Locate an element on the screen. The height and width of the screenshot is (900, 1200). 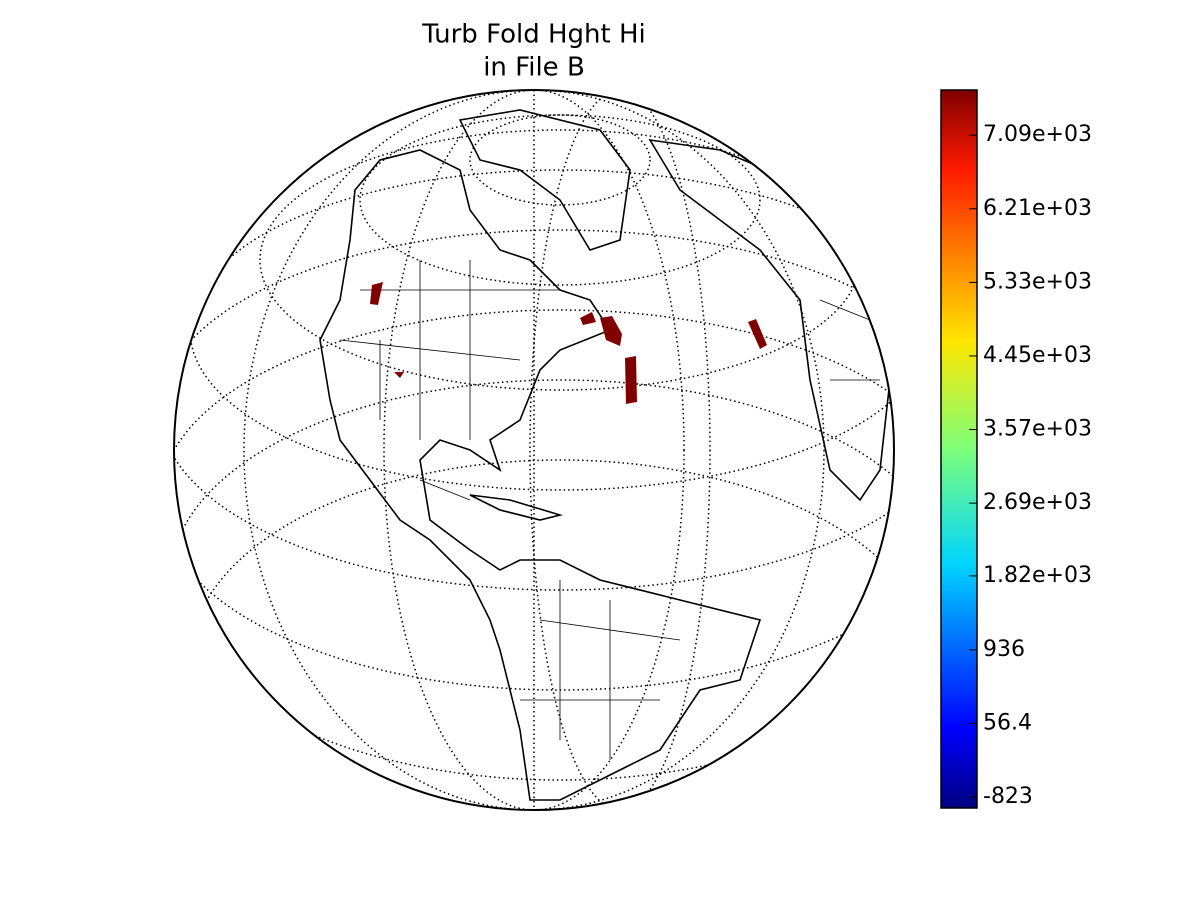
colorbar-tick-label: 6.21e+03 is located at coordinates (1037, 208).